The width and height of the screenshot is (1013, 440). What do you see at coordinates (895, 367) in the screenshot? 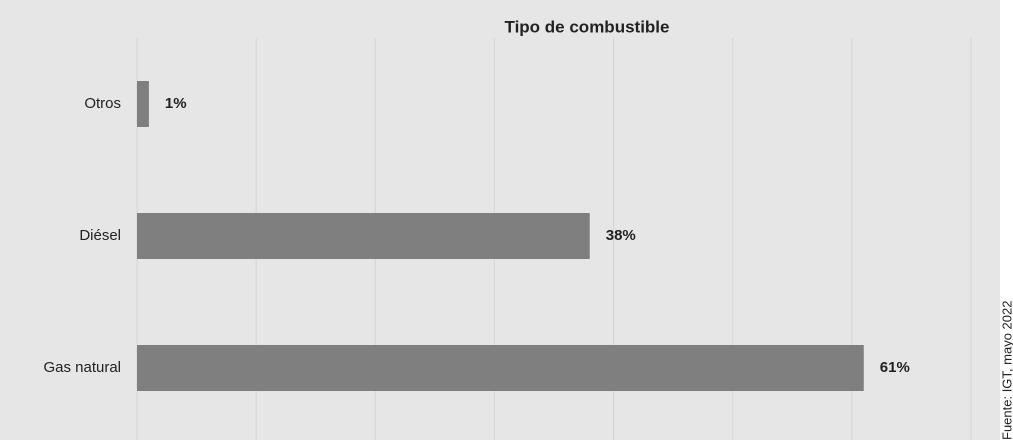
I see `value-label: 61%` at bounding box center [895, 367].